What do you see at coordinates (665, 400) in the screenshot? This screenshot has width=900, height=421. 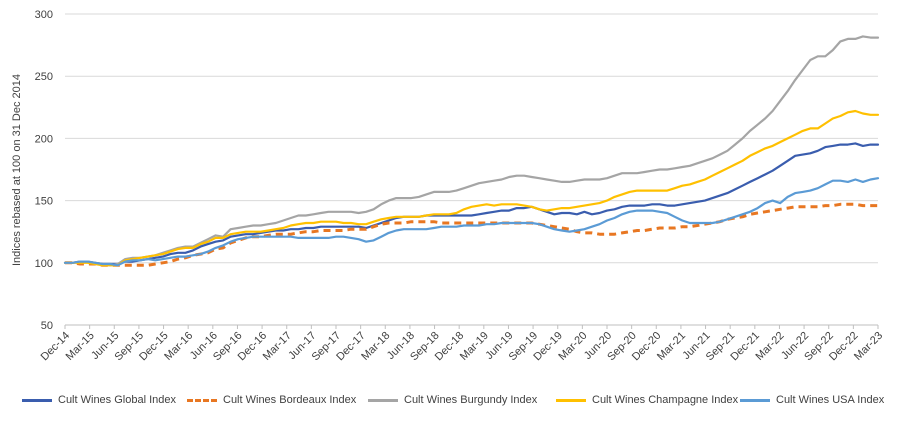 I see `legend-label-champagne: Cult Wines Champagne Index` at bounding box center [665, 400].